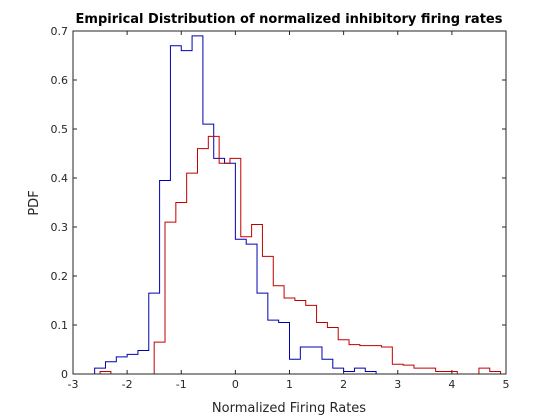 Image resolution: width=560 pixels, height=420 pixels. I want to click on y-tick-label: 0.4, so click(60, 178).